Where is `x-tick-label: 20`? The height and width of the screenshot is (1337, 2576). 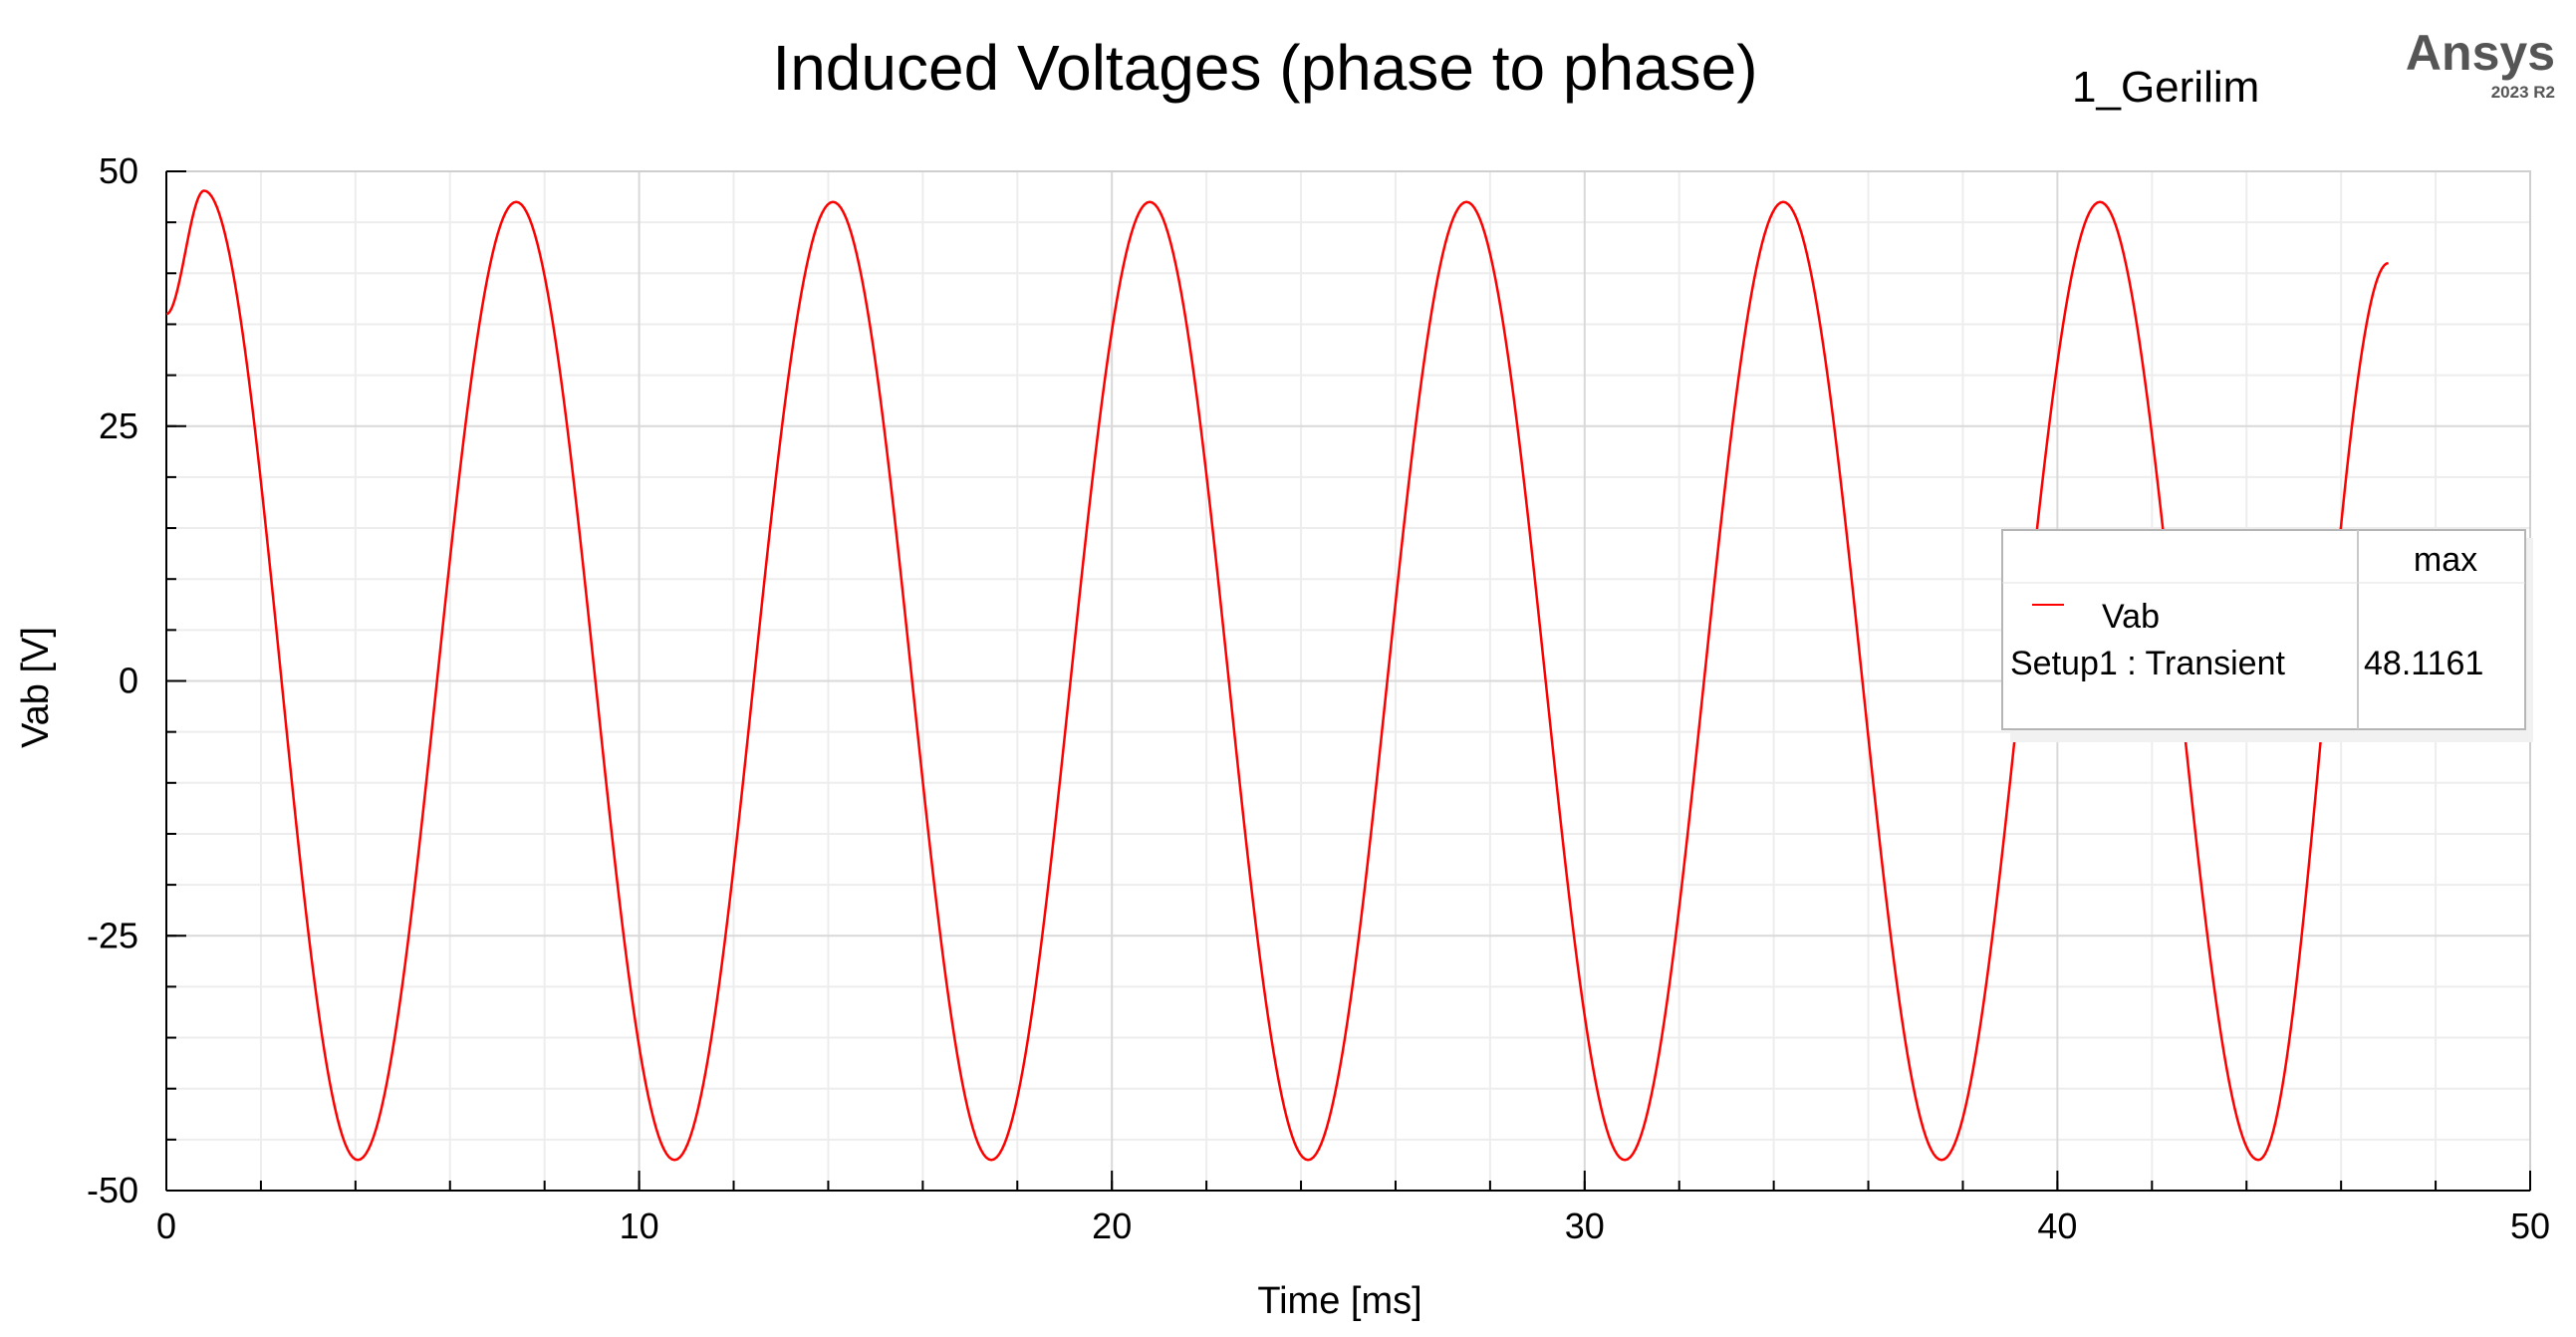
x-tick-label: 20 is located at coordinates (1112, 1225).